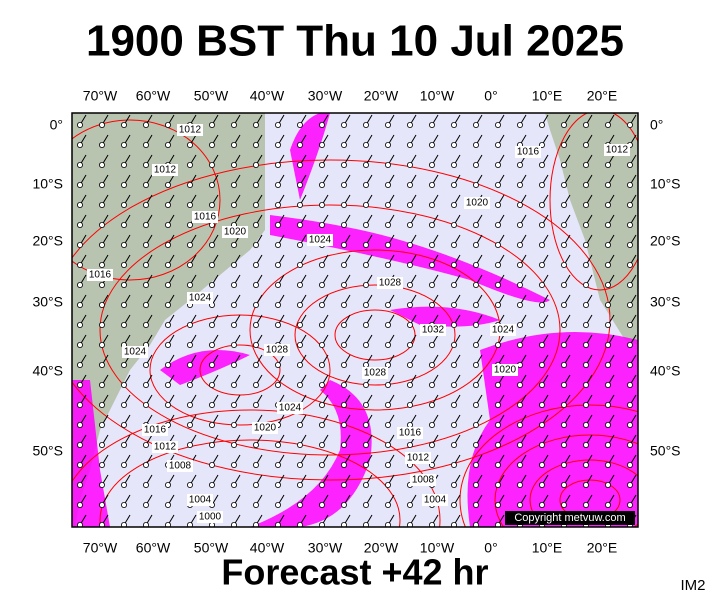 The width and height of the screenshot is (711, 600). What do you see at coordinates (547, 96) in the screenshot?
I see `longitude-label-top: 10°E` at bounding box center [547, 96].